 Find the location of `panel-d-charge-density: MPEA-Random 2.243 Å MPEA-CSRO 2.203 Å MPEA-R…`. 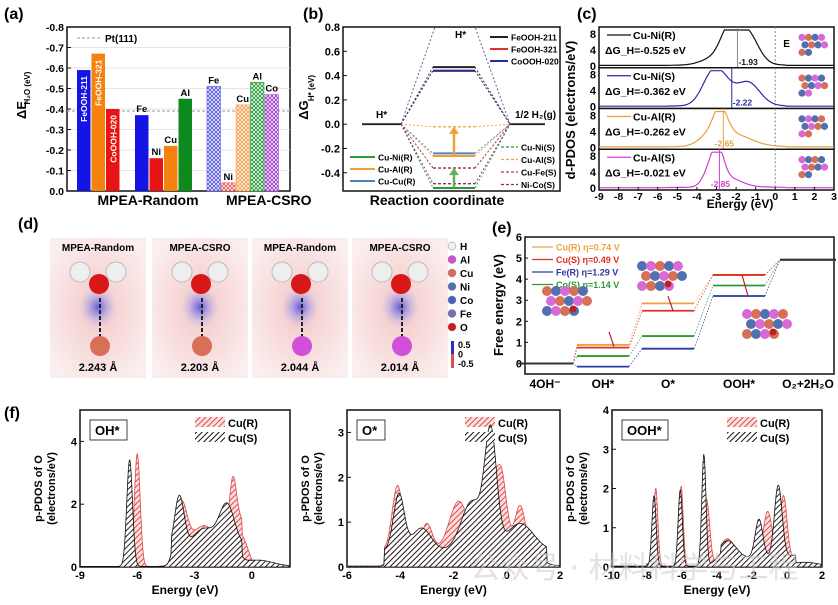

panel-d-charge-density: MPEA-Random 2.243 Å MPEA-CSRO 2.203 Å MPEA-R… is located at coordinates (262, 308).